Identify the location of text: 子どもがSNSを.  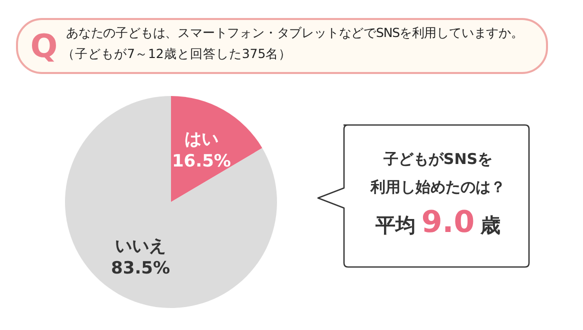
(438, 159).